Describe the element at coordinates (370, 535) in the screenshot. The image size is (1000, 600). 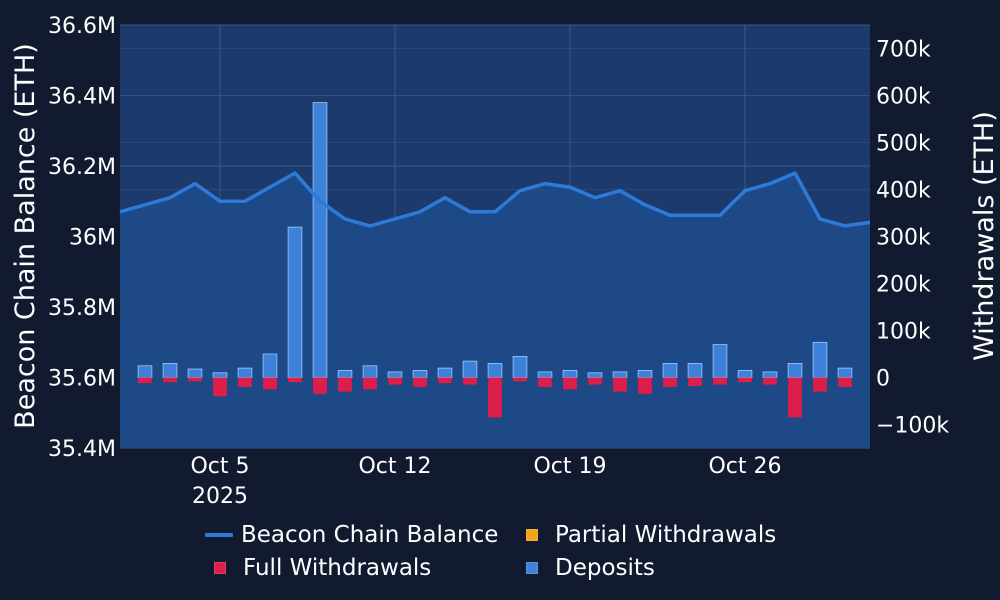
I see `legend-label-balance: Beacon Chain Balance` at that location.